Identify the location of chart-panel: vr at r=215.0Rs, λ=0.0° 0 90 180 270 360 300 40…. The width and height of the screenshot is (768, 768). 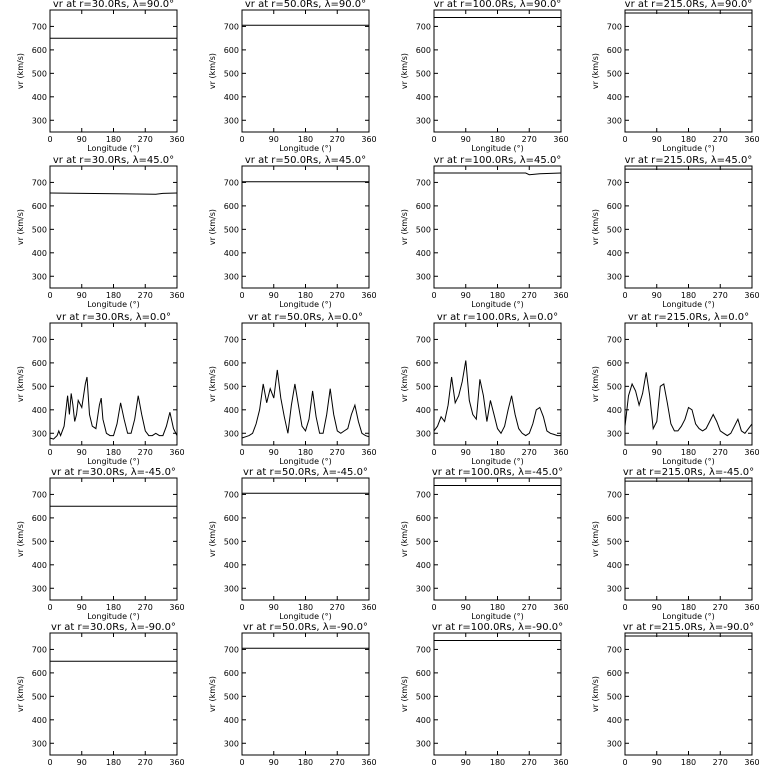
(675, 389).